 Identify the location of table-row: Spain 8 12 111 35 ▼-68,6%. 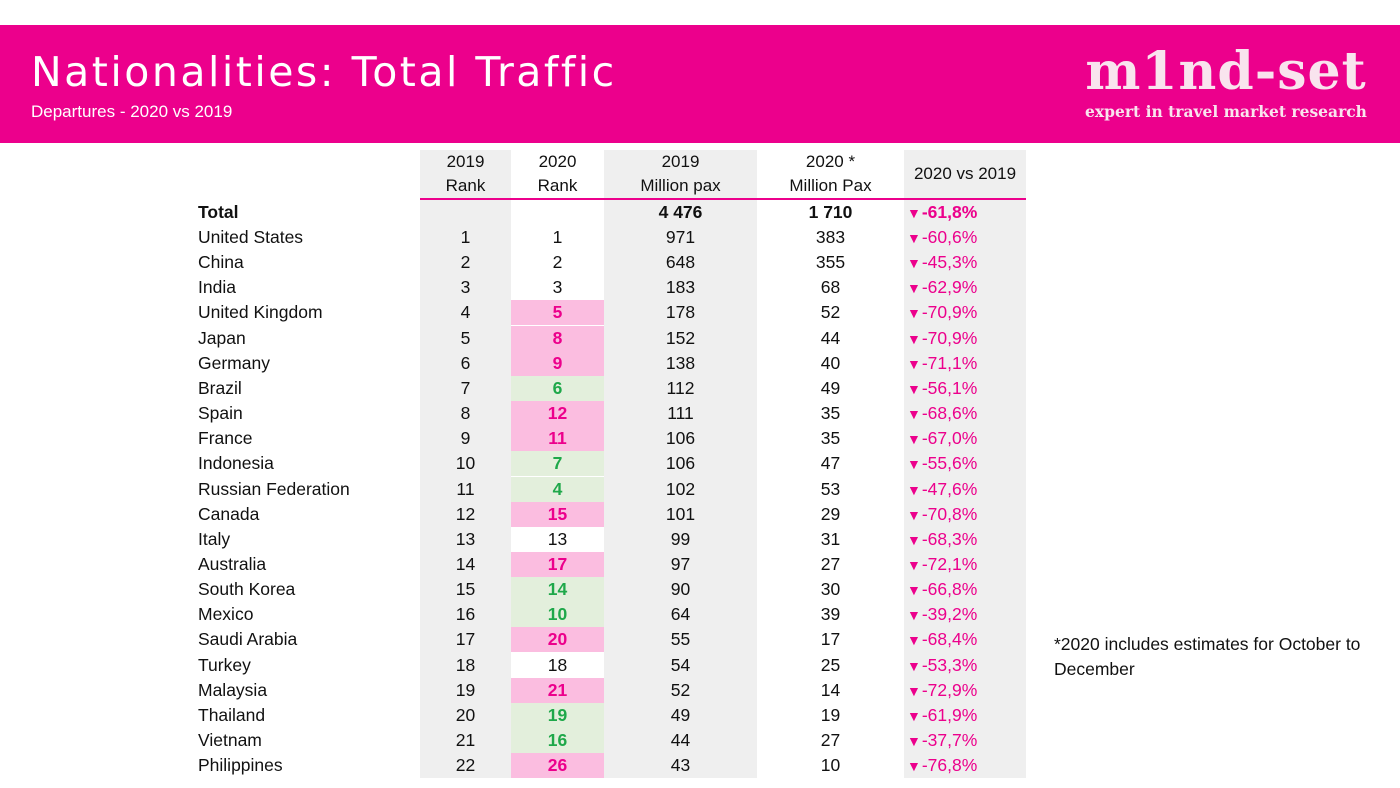
(550, 414).